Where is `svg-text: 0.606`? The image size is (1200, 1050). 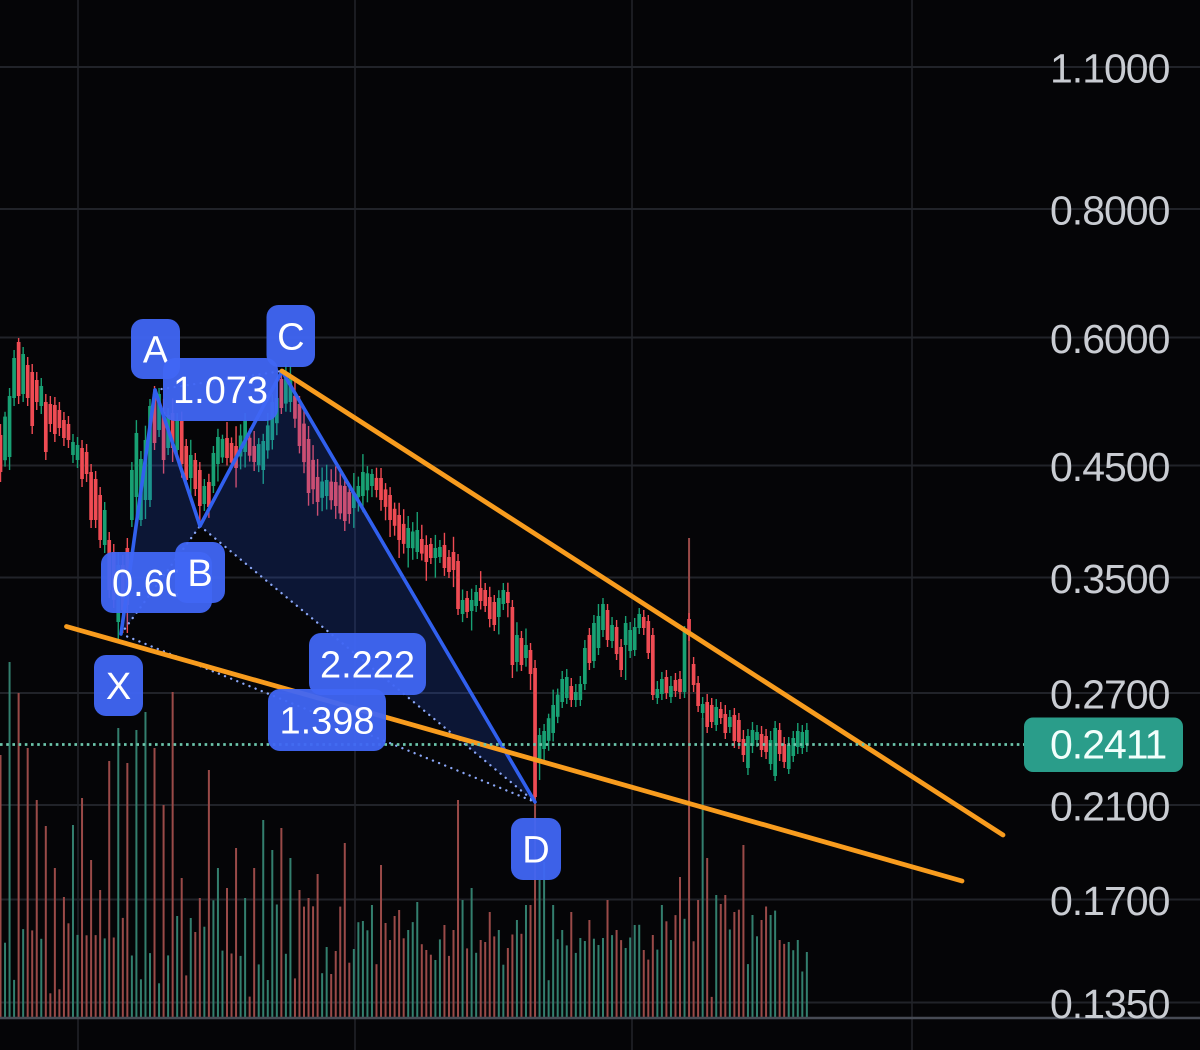
svg-text: 0.606 is located at coordinates (159, 584).